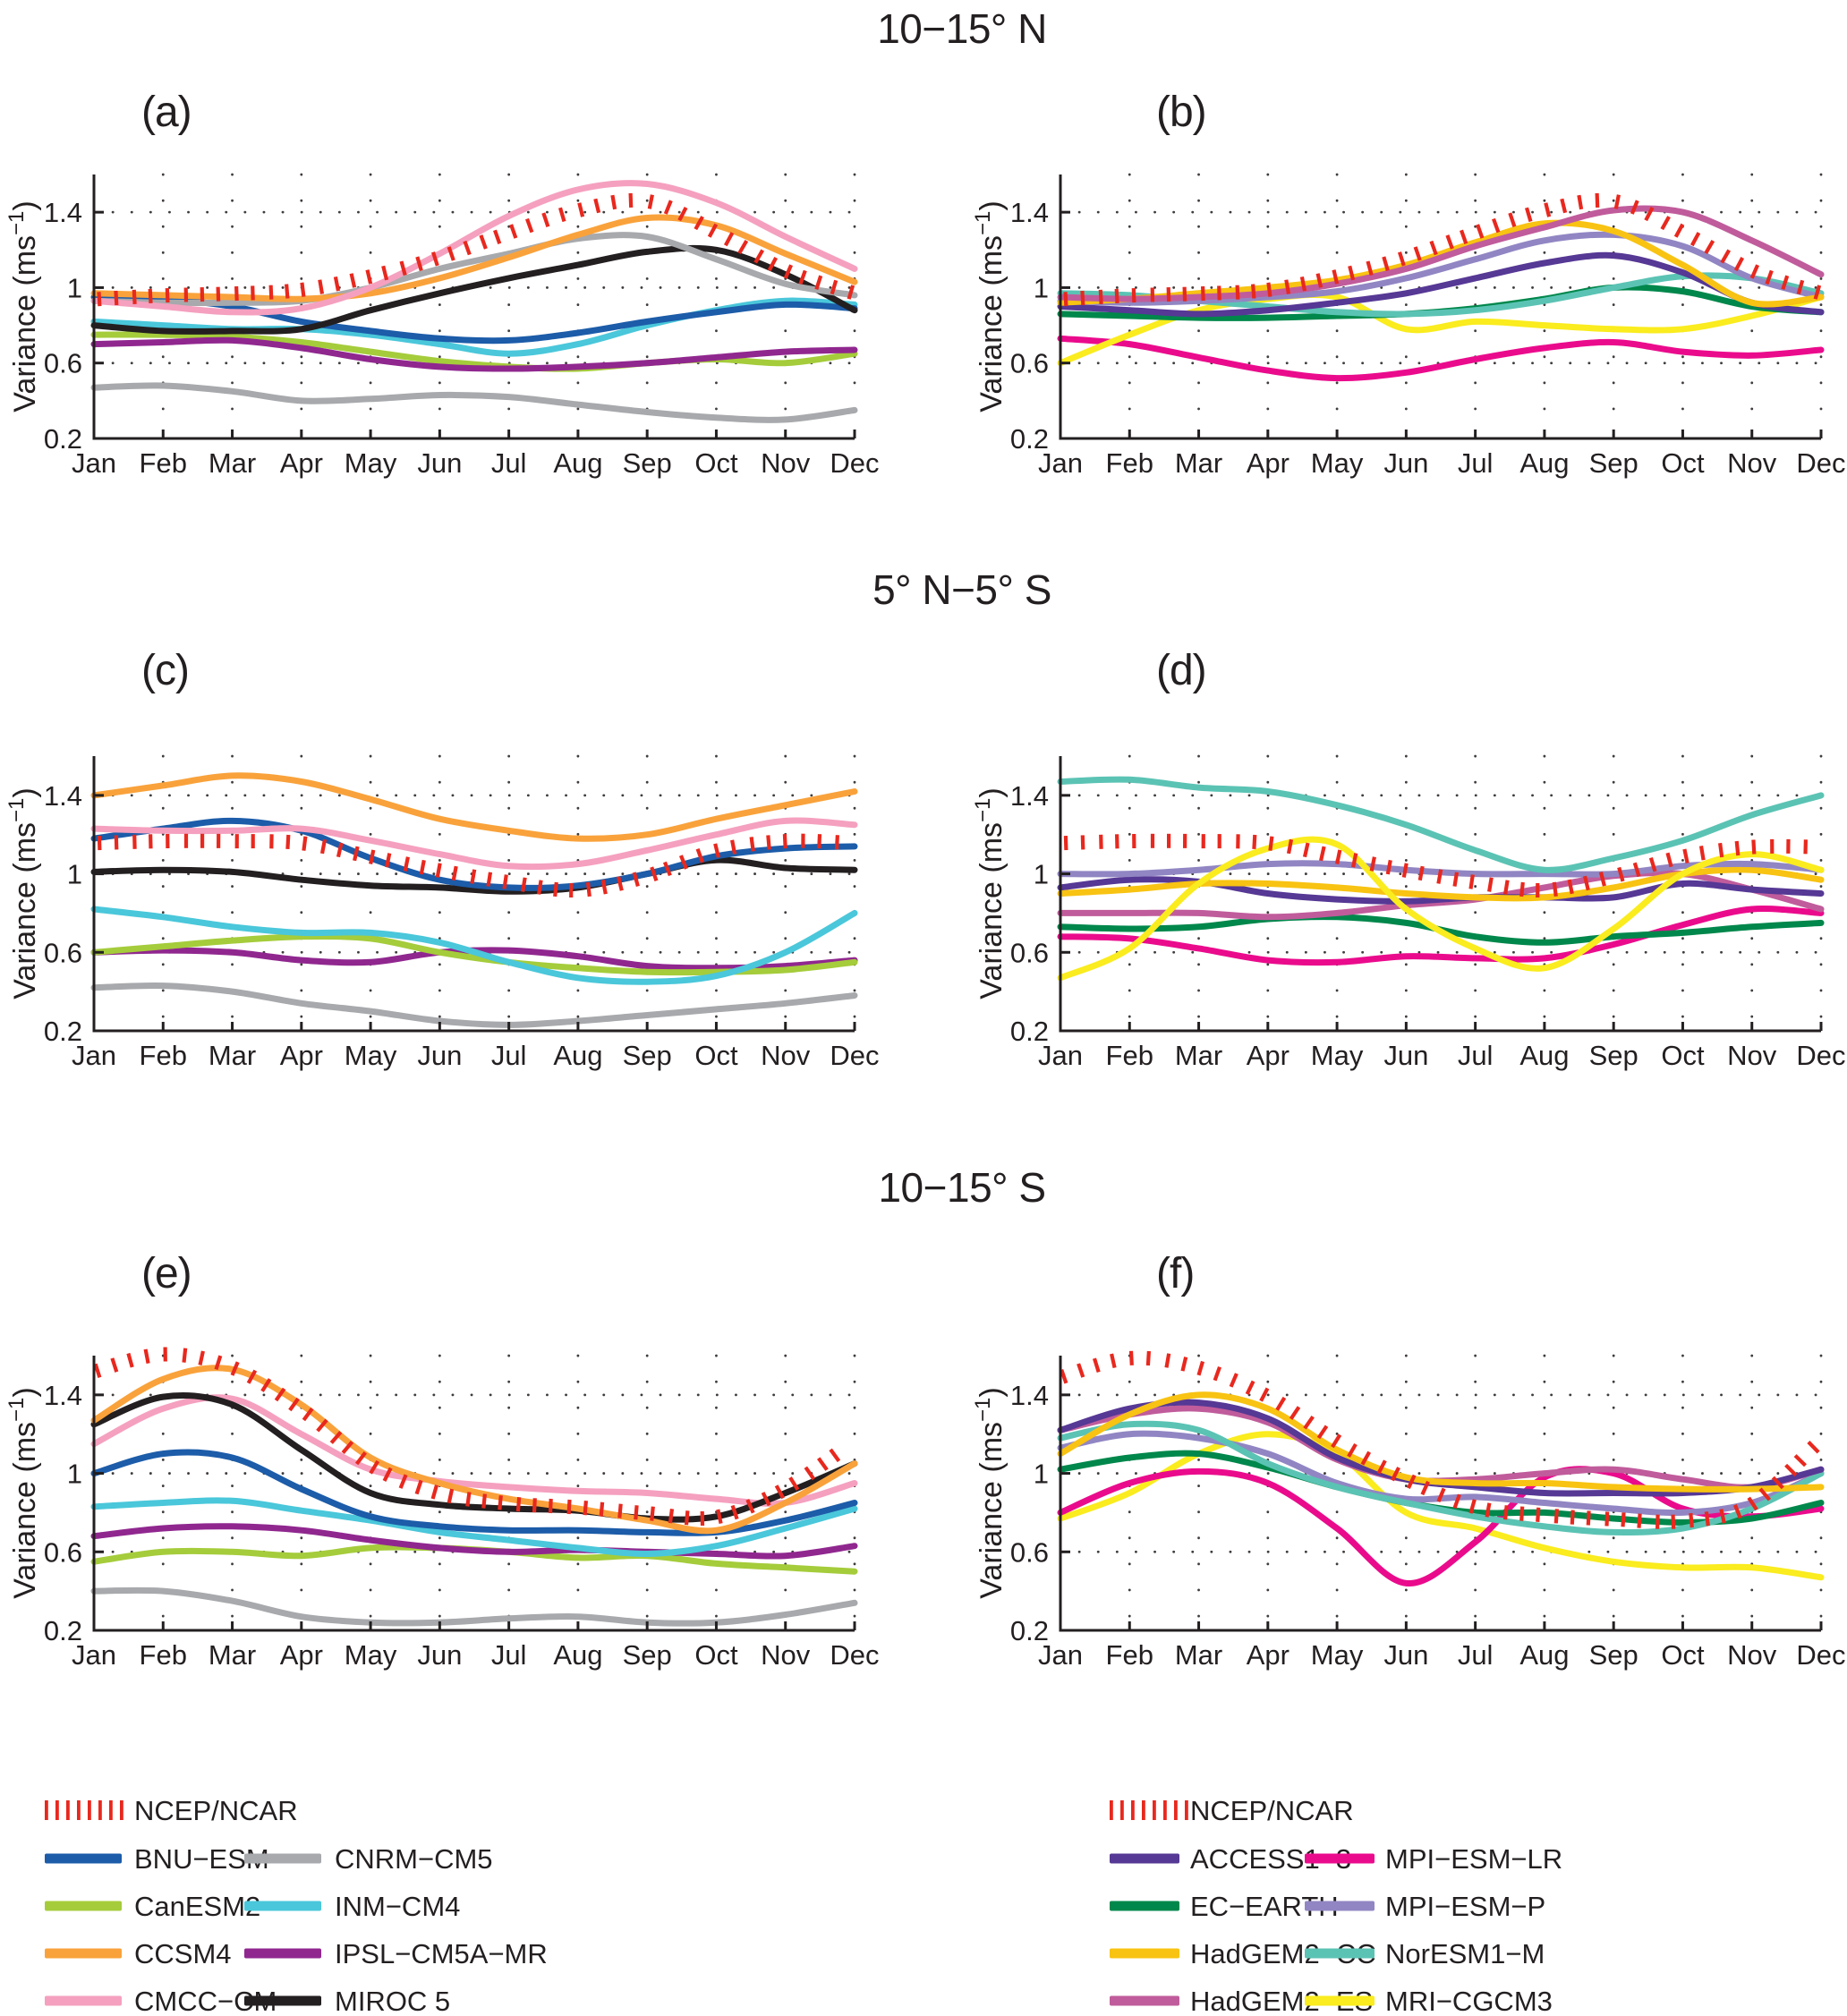 Image resolution: width=1847 pixels, height=2016 pixels. I want to click on series-line-BNU-ESM, so click(474, 854).